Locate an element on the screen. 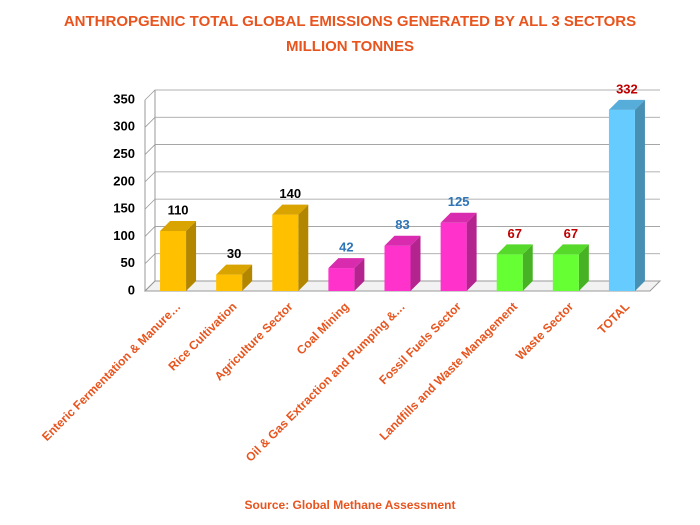  y-tick-label: 350 is located at coordinates (124, 98).